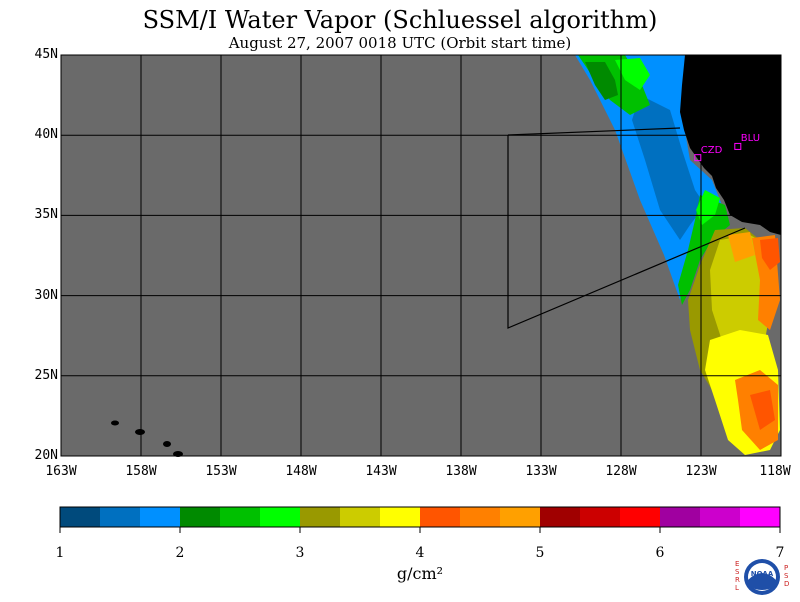 This screenshot has height=602, width=800. I want to click on colorbar-tick-label: 6, so click(660, 553).